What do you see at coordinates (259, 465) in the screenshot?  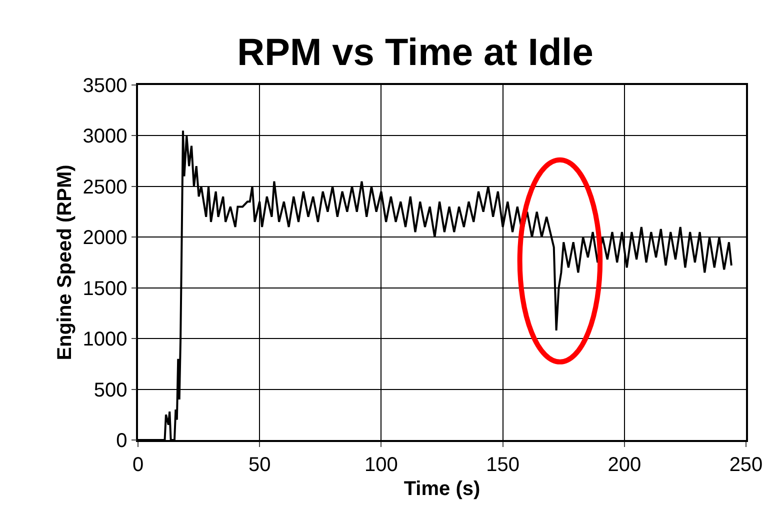 I see `x-tick-label: 50` at bounding box center [259, 465].